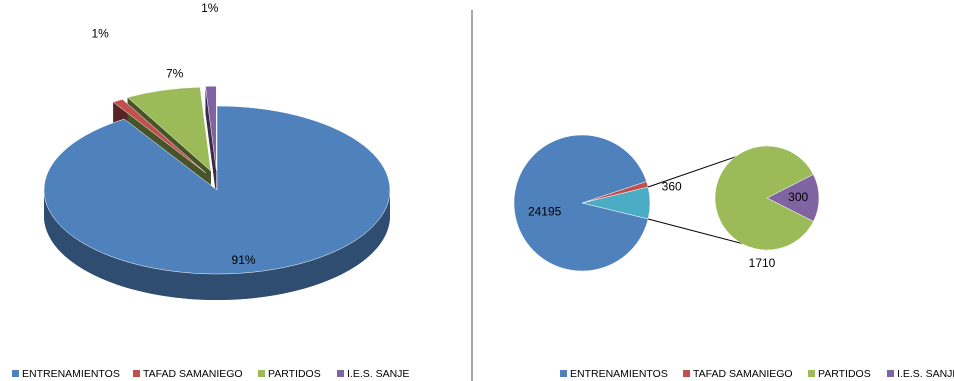  I want to click on data-label: 24195, so click(545, 211).